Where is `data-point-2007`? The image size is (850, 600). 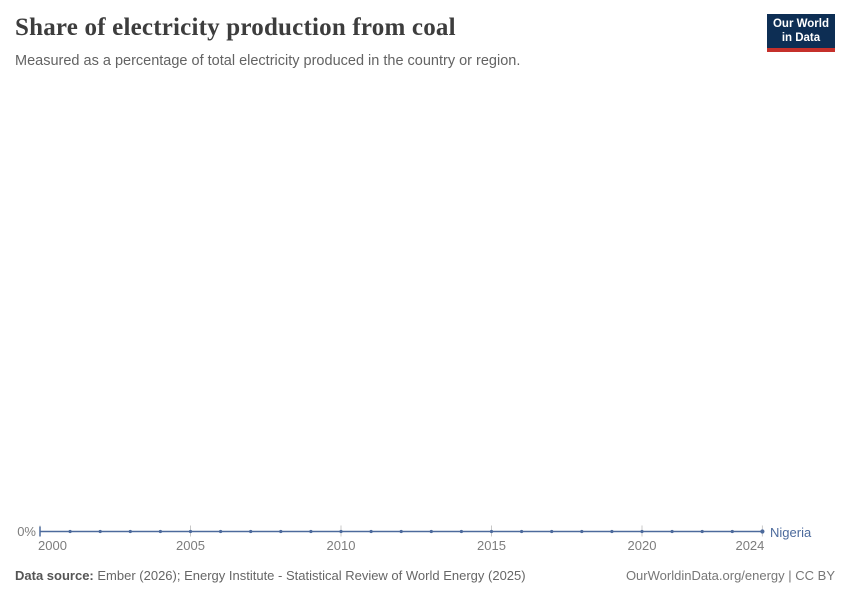 data-point-2007 is located at coordinates (251, 531).